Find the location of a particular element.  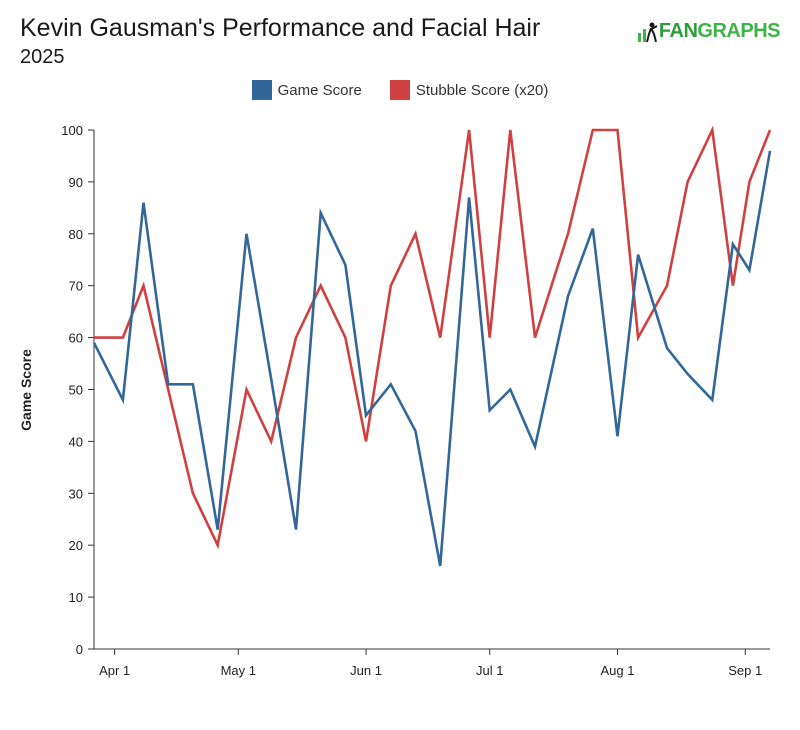

x-tick-label: Jun 1 is located at coordinates (366, 670).